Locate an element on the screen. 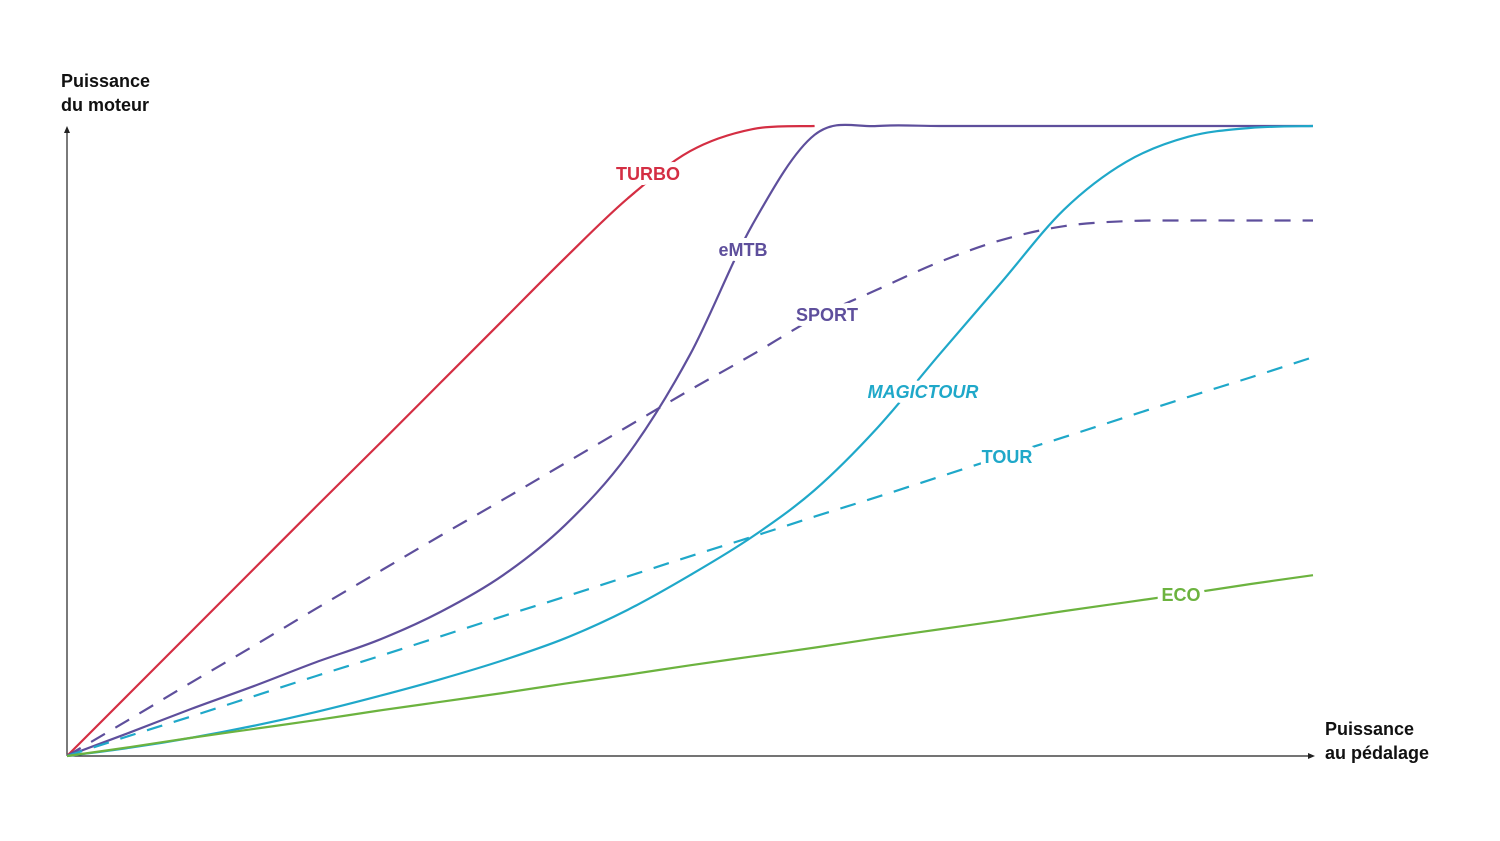 The image size is (1500, 841). series-label: ECO is located at coordinates (1180, 595).